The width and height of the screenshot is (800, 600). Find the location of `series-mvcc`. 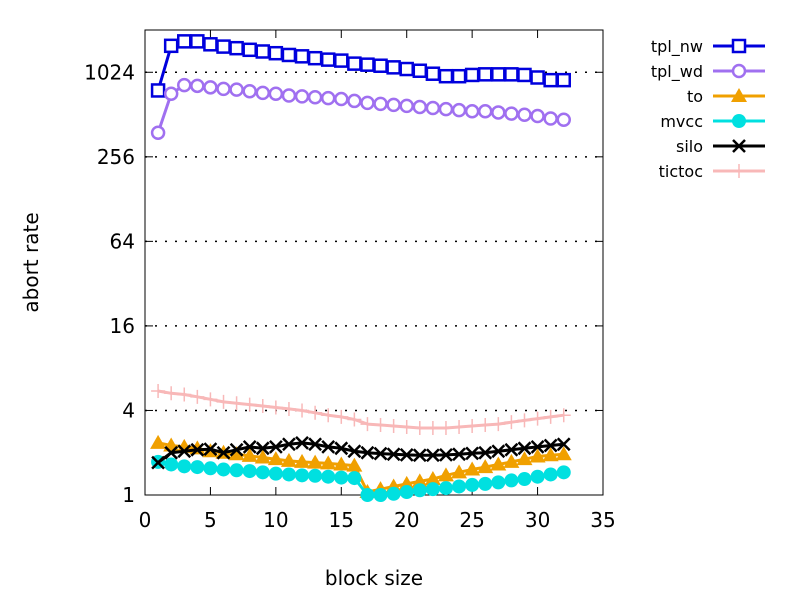

series-mvcc is located at coordinates (361, 478).